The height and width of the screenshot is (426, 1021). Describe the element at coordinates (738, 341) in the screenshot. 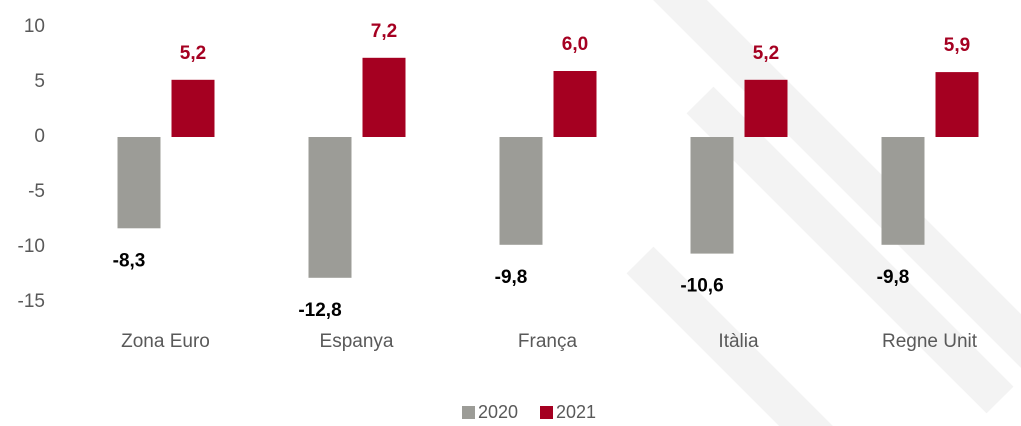

I see `x-tick-label: Itàlia` at that location.